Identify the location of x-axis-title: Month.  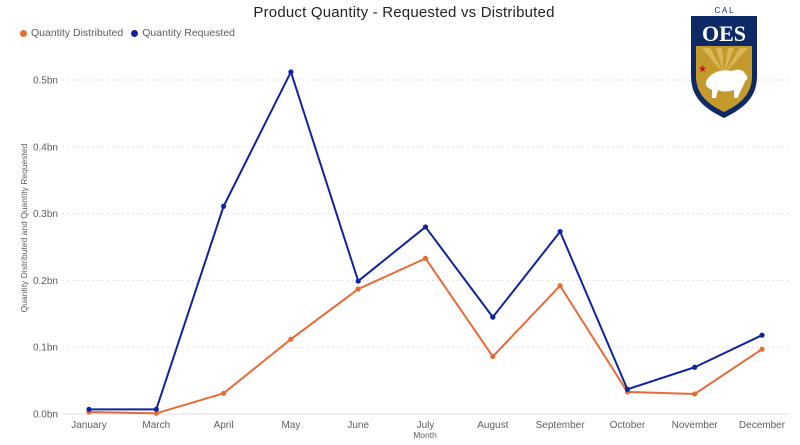
(425, 435).